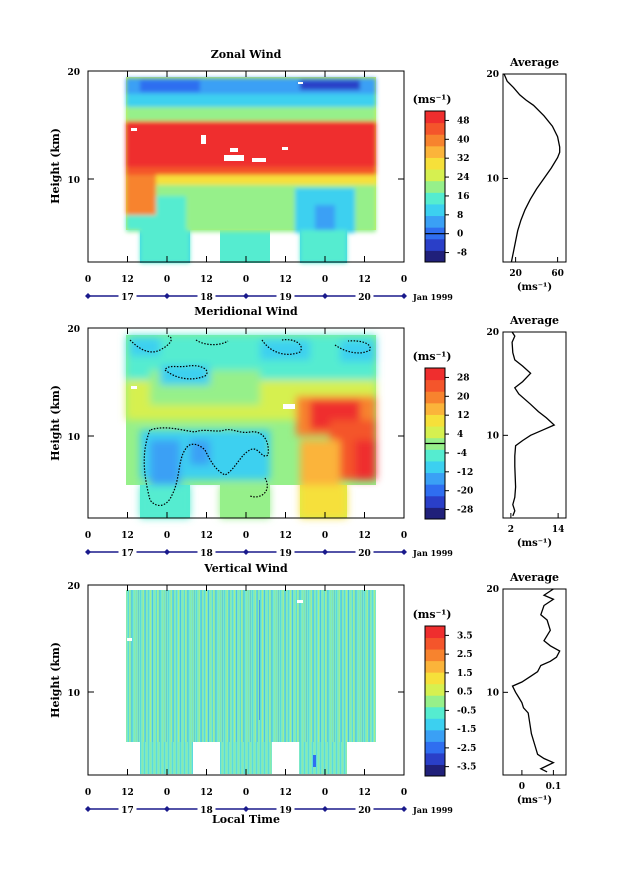 This screenshot has width=619, height=873. Describe the element at coordinates (463, 397) in the screenshot. I see `colorbar-tick-label: 20` at that location.